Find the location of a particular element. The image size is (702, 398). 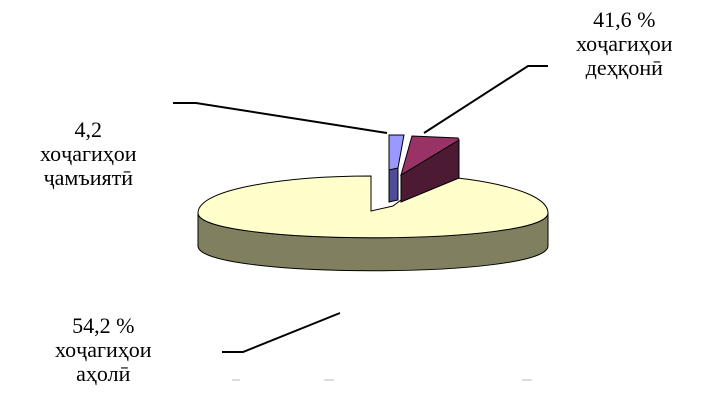

leader-line-aholi is located at coordinates (281, 332).